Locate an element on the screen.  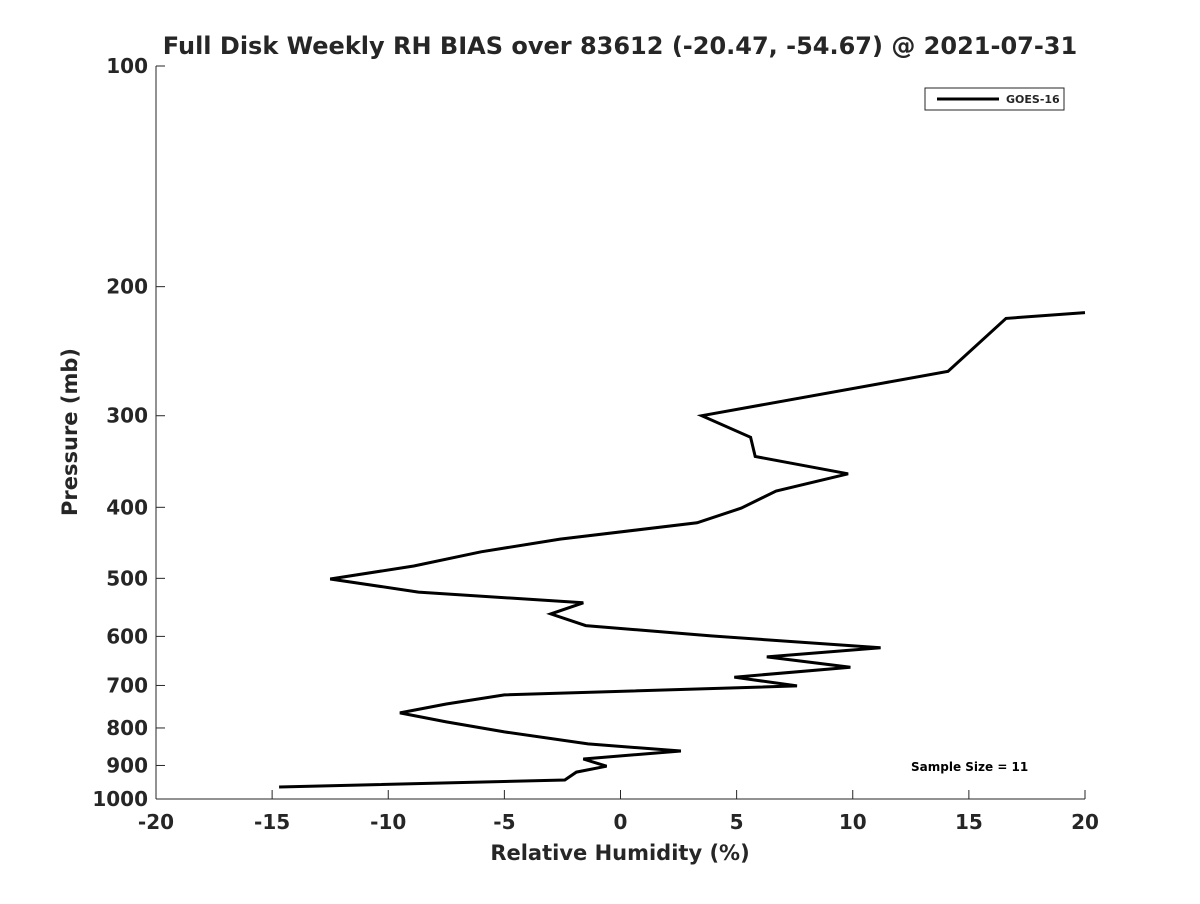
sample-size-annotation: Sample Size = 11 is located at coordinates (969, 767).